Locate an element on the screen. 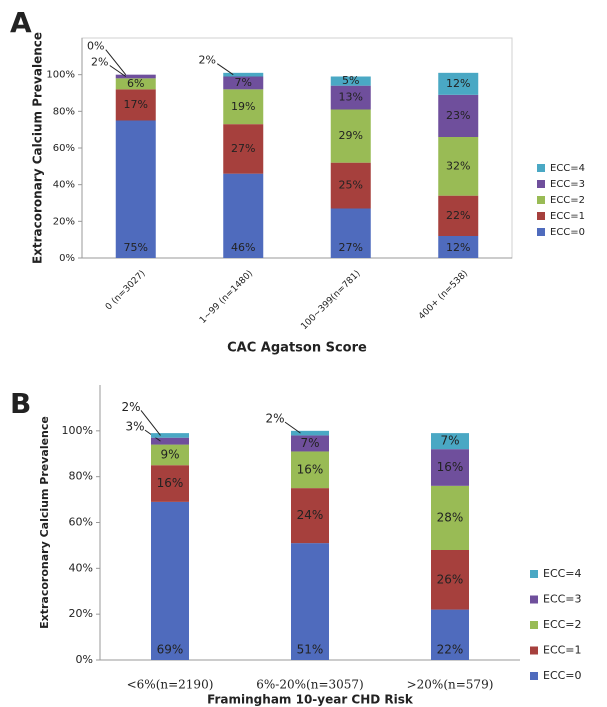 Image resolution: width=607 pixels, height=707 pixels. x-tick-label: 1~99 (n=1480) is located at coordinates (226, 297).